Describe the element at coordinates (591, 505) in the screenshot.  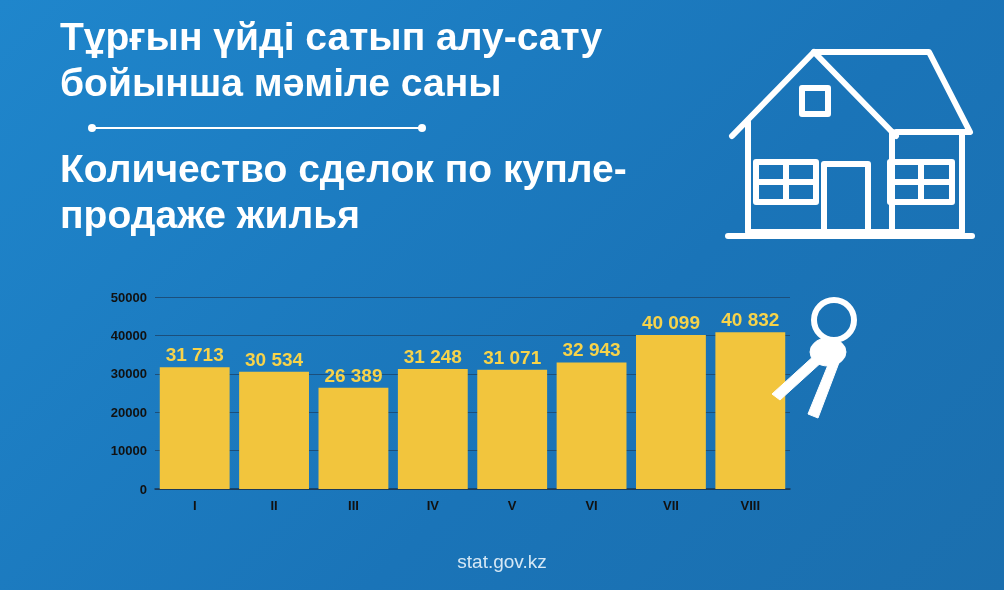
I see `x-tick-label: VI` at that location.